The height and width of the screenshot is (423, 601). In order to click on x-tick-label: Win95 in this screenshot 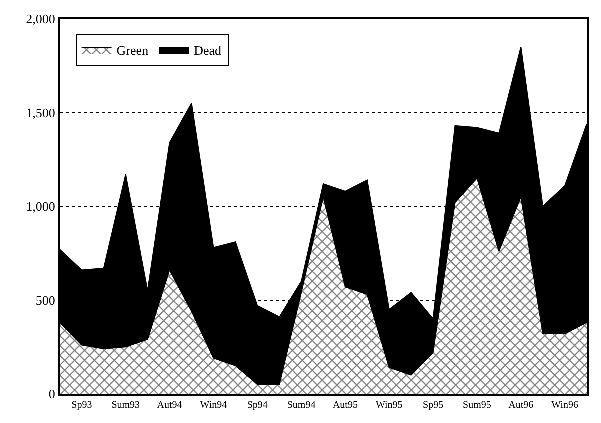, I will do `click(389, 405)`.